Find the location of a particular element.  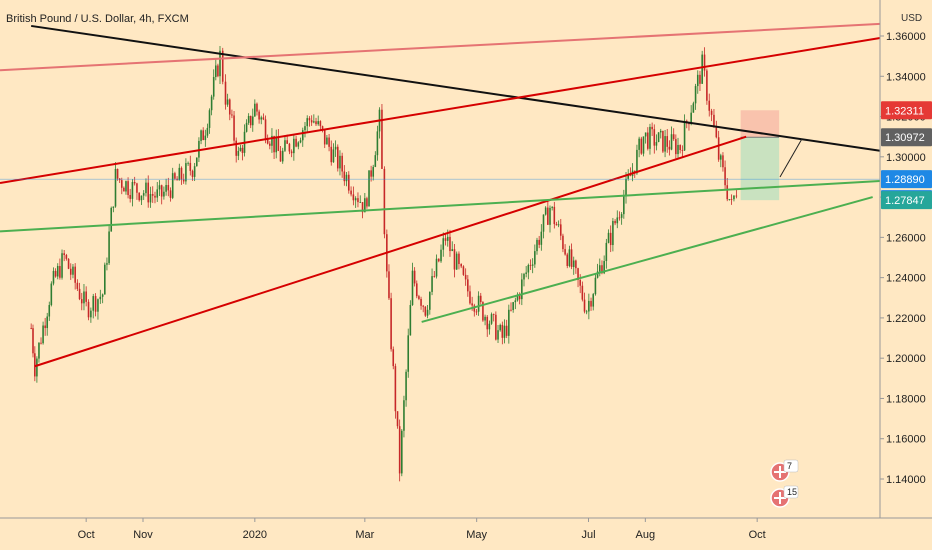

price-tag-label: 1.27847 is located at coordinates (905, 201).